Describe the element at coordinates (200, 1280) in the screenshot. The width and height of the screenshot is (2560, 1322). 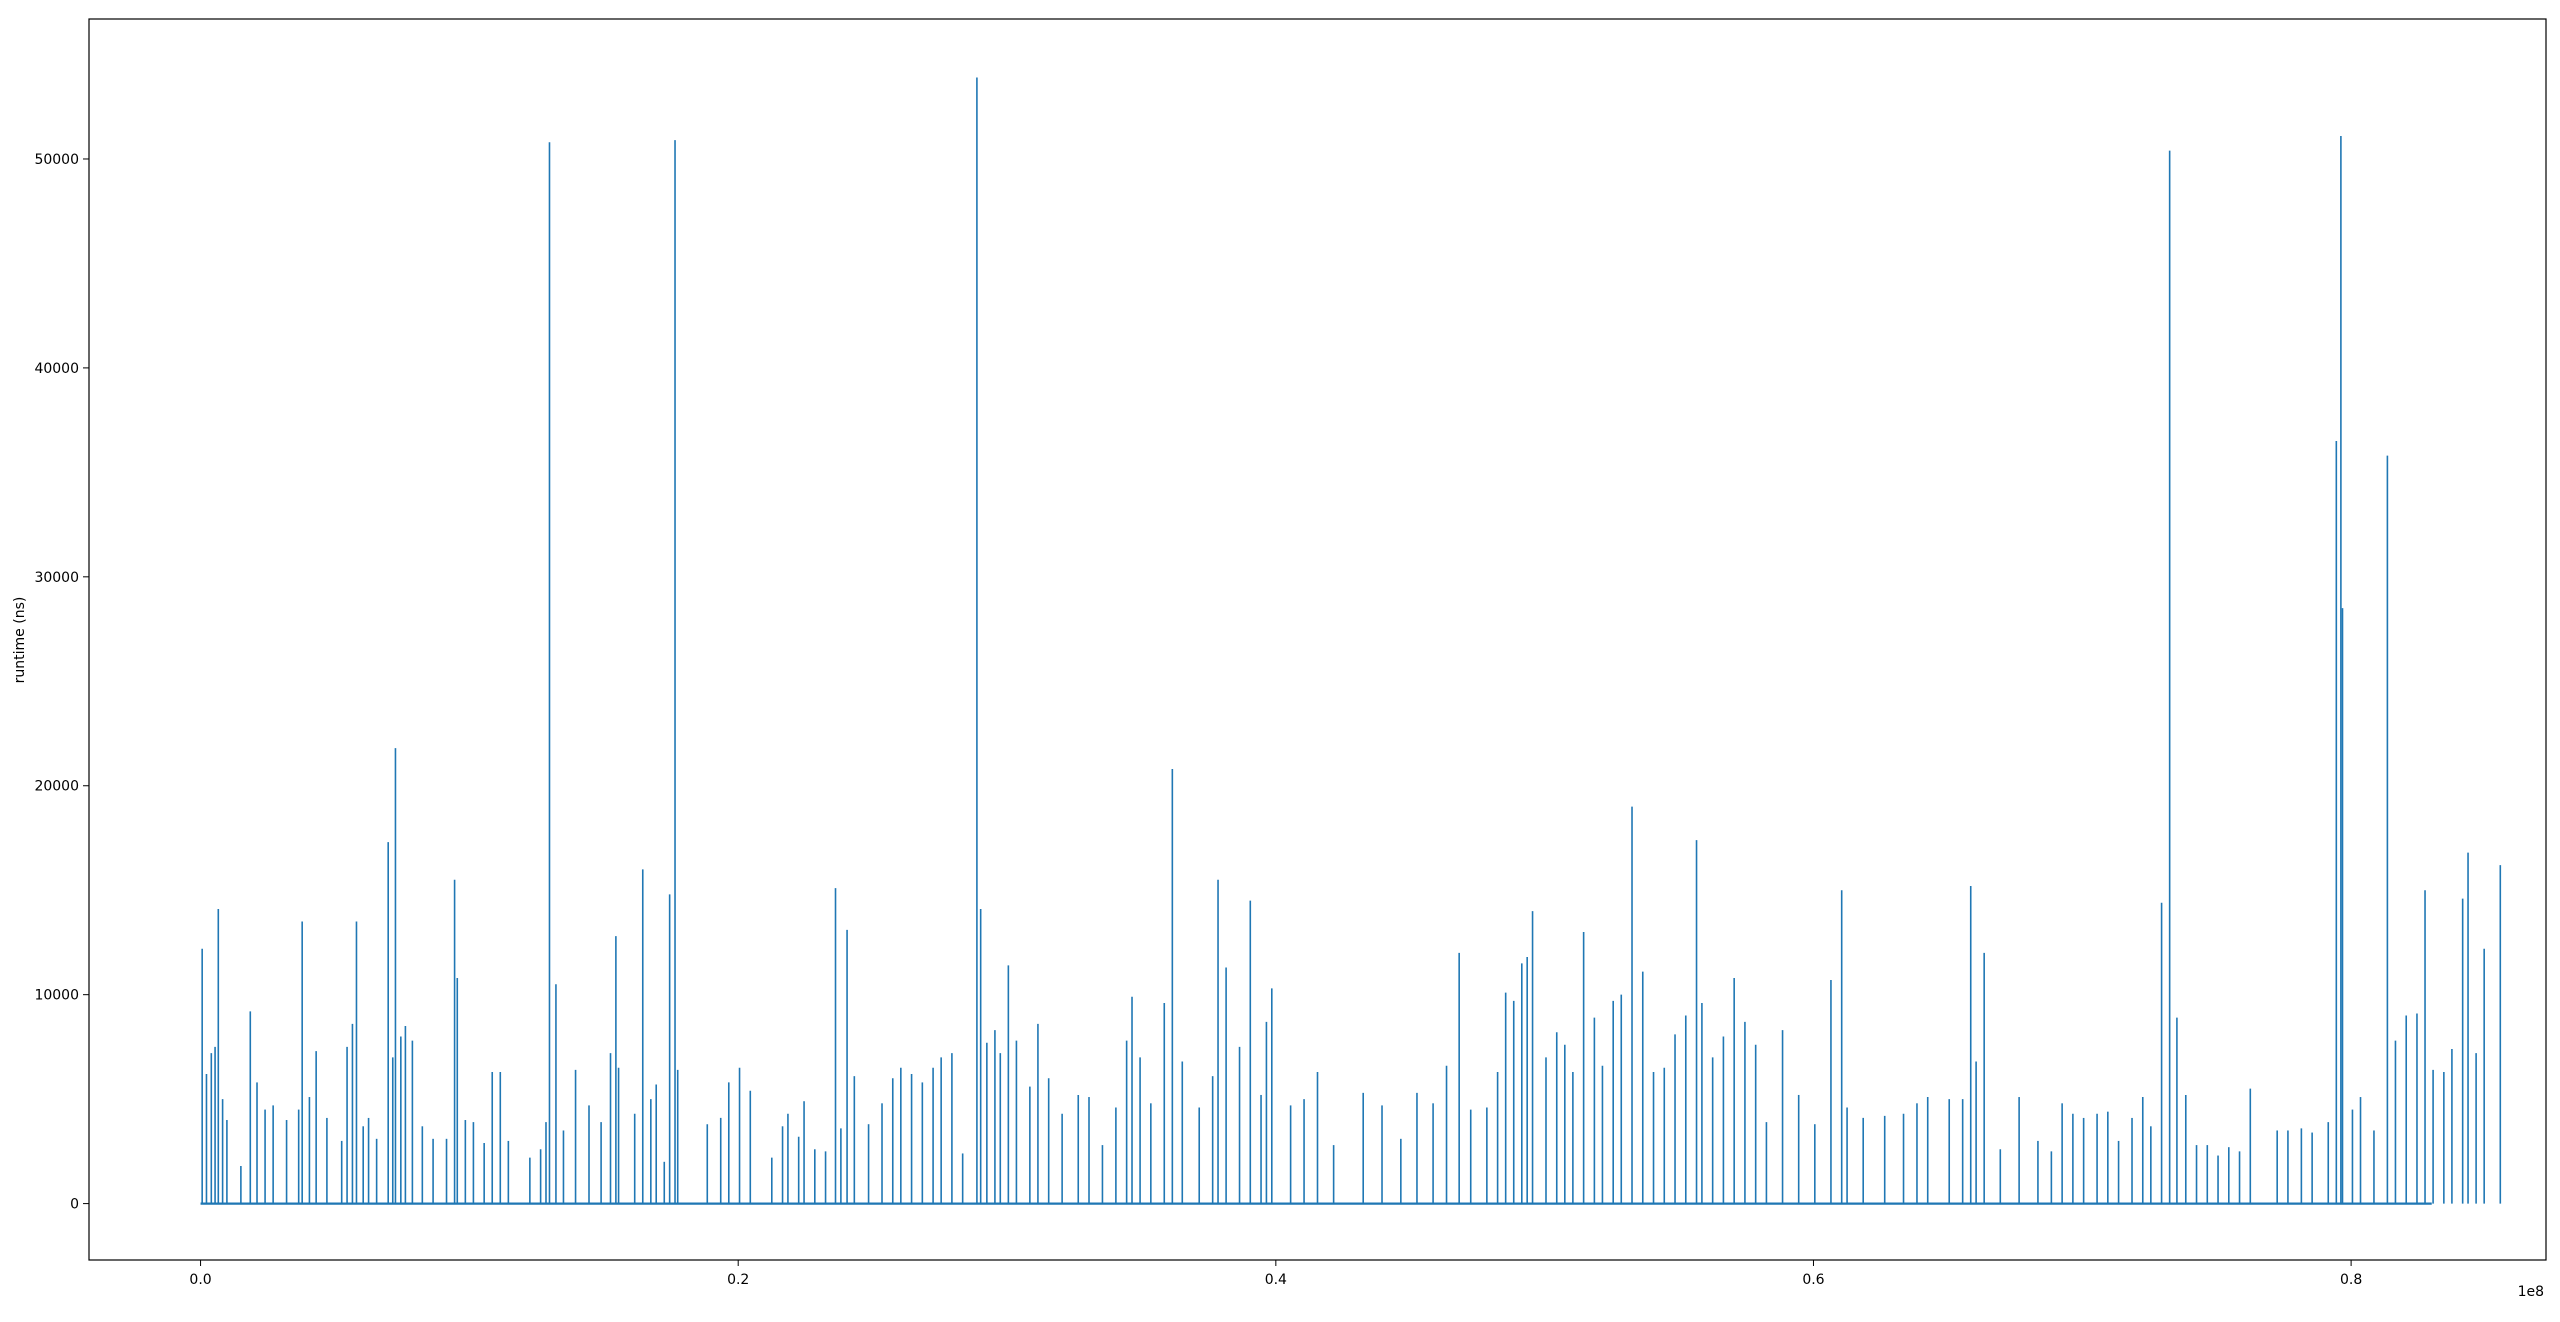
I see `x-tick-label: 0.0` at that location.